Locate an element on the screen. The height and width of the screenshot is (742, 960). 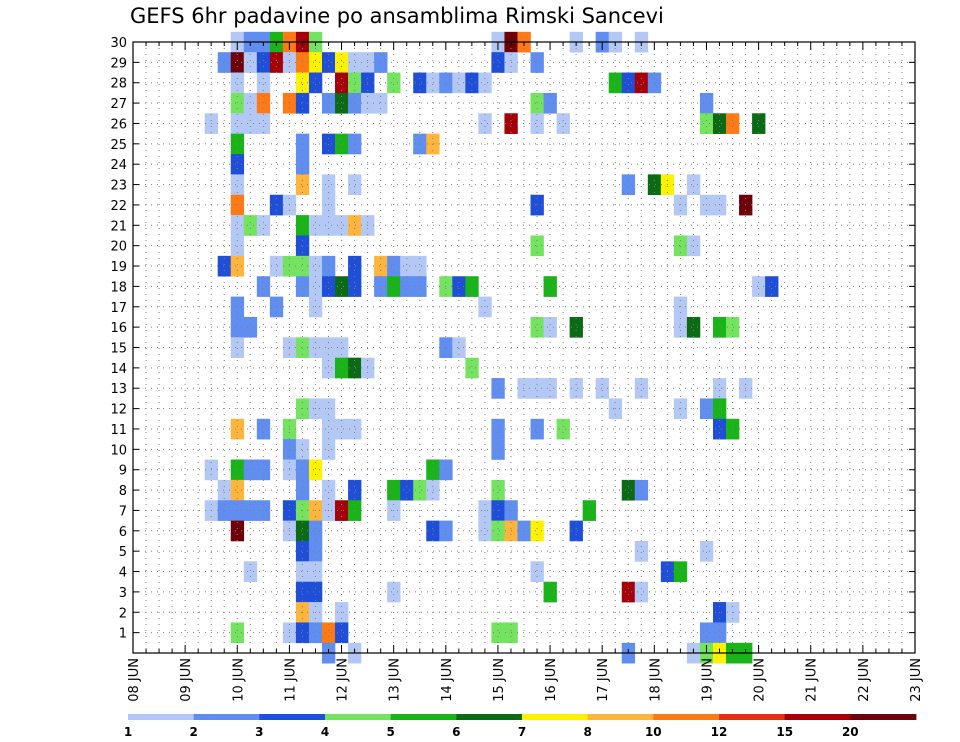
y-tick-label: 7 is located at coordinates (123, 511).